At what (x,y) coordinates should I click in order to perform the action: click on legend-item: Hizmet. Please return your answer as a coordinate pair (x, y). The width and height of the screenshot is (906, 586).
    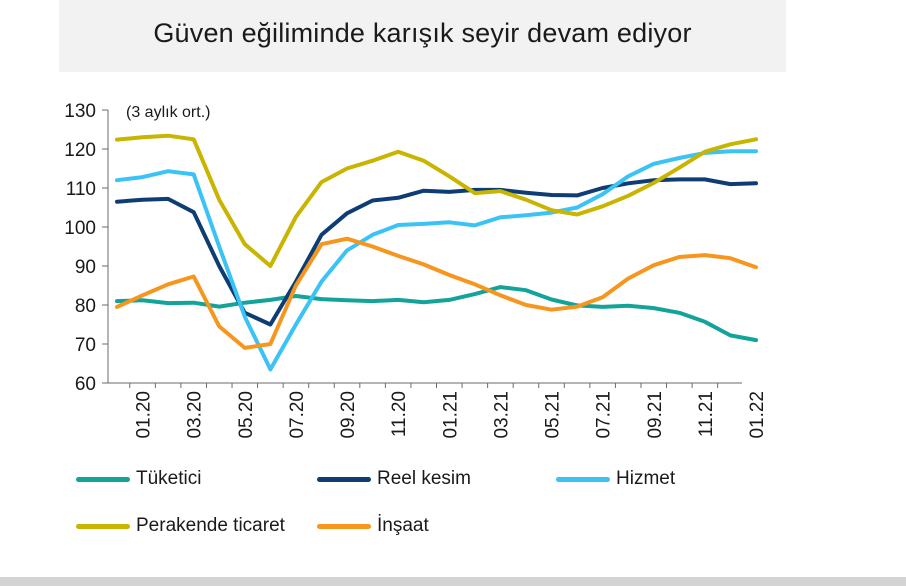
    Looking at the image, I should click on (615, 479).